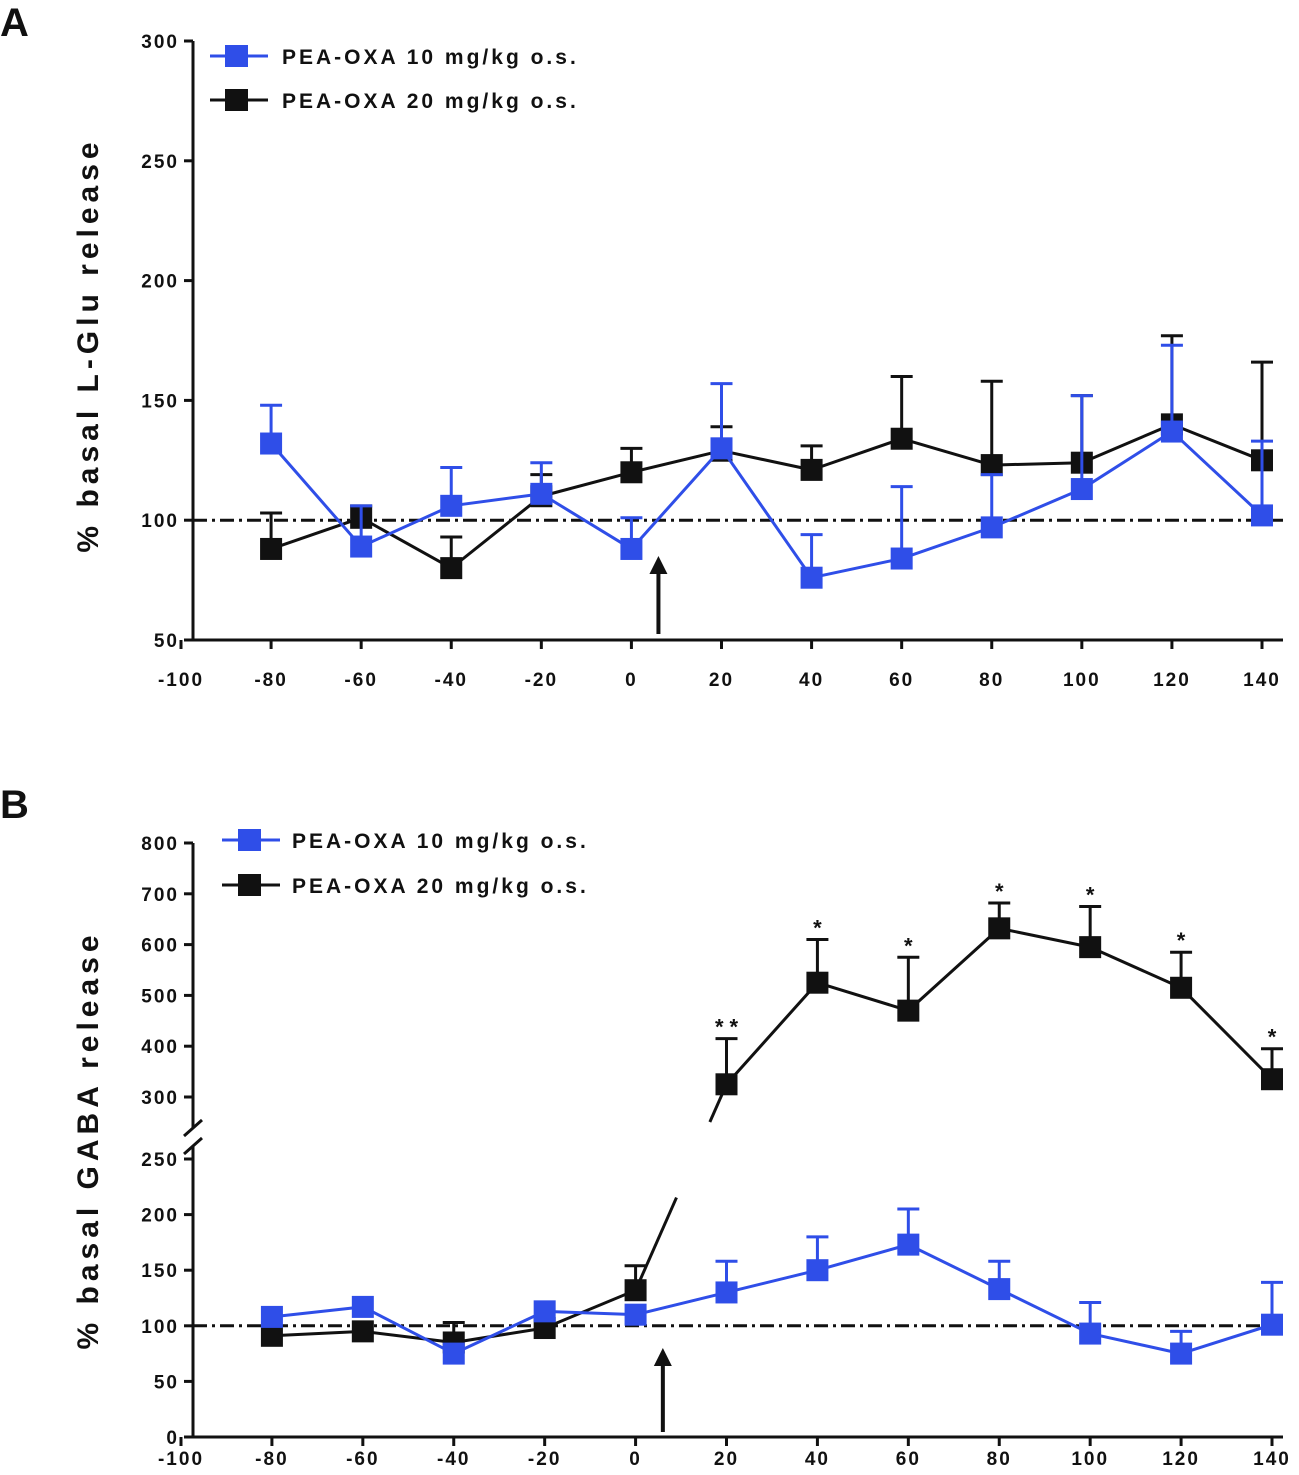 The height and width of the screenshot is (1475, 1299). I want to click on x-tick-label: 100, so click(1090, 1459).